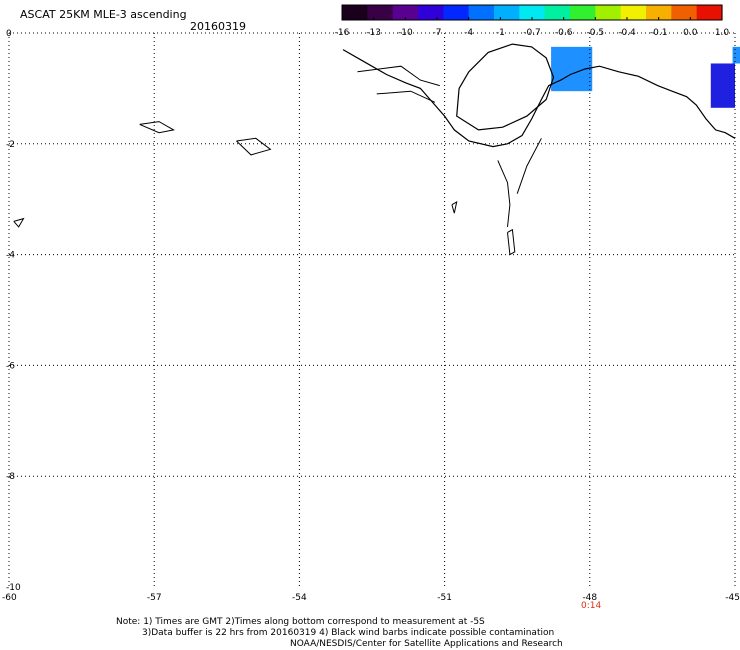  Describe the element at coordinates (468, 33) in the screenshot. I see `colorbar-label: -4` at that location.